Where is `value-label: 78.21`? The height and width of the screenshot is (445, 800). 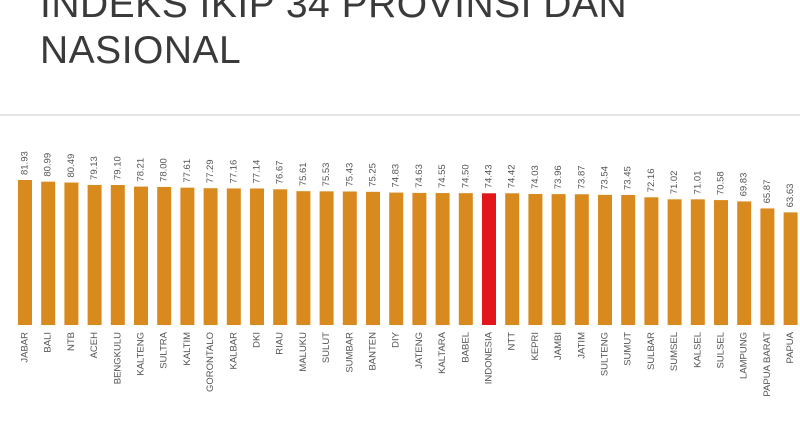 value-label: 78.21 is located at coordinates (141, 170).